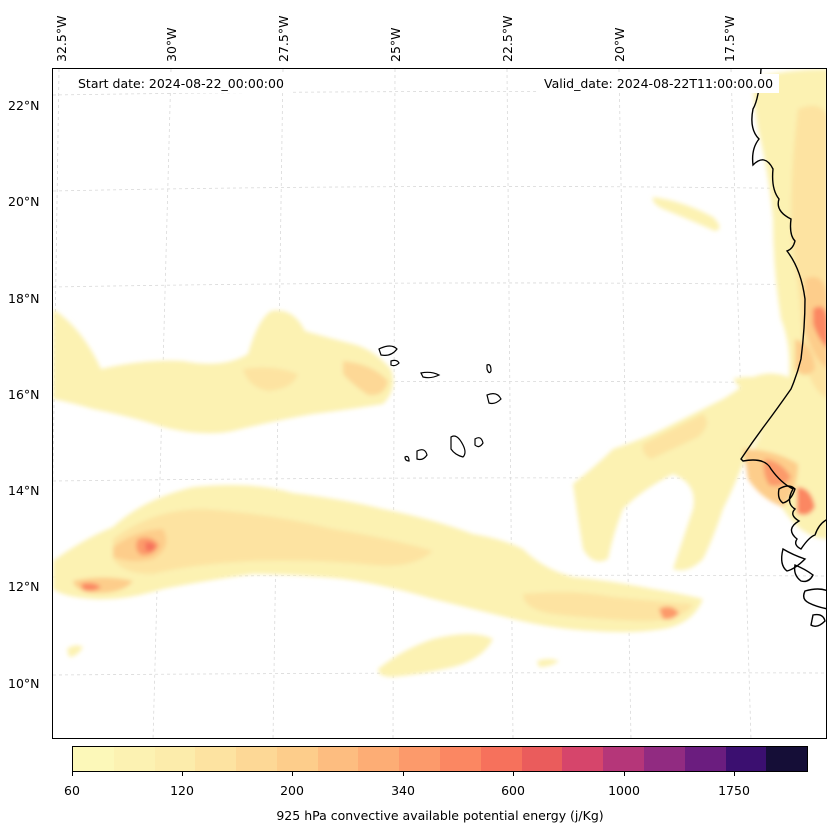 This screenshot has height=836, width=837. I want to click on island-maio, so click(479, 442).